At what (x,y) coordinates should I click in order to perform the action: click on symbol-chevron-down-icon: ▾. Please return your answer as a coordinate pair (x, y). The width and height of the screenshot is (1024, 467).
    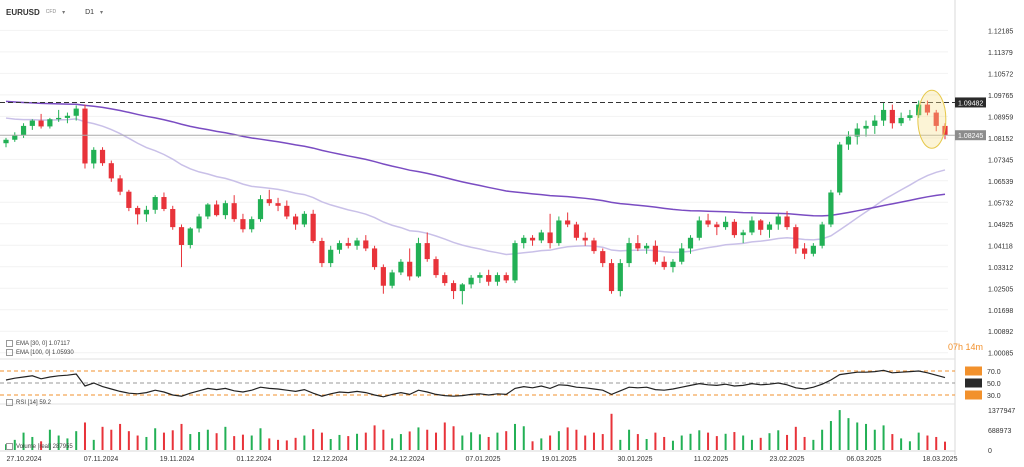
    Looking at the image, I should click on (64, 12).